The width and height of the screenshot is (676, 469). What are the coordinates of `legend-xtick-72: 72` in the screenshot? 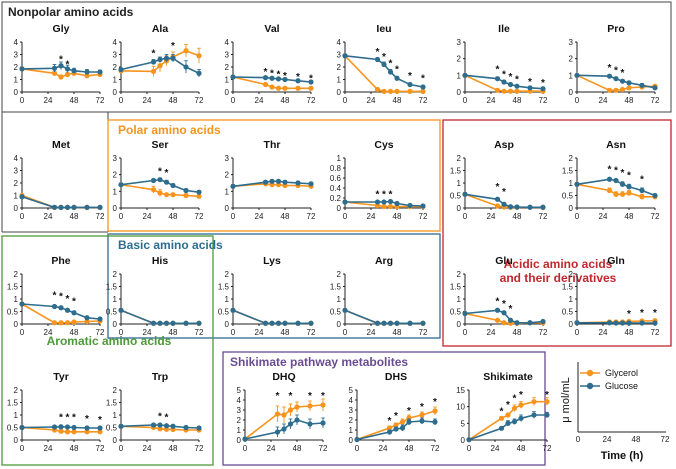 It's located at (665, 439).